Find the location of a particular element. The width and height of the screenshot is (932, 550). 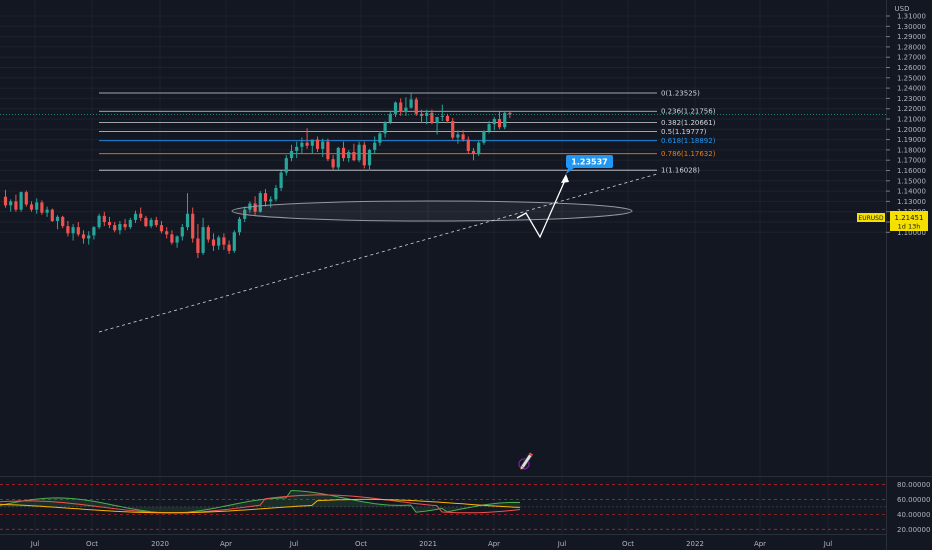

oscillator-pane: 80.00000 60.00000 40.00000 20.00000 is located at coordinates (466, 505).